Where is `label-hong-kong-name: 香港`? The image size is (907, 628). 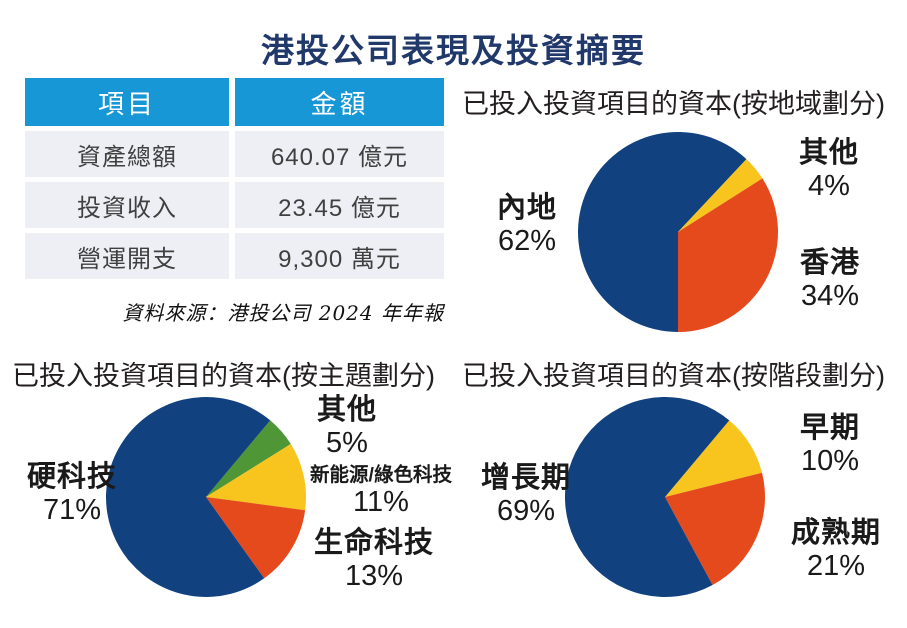 label-hong-kong-name: 香港 is located at coordinates (829, 263).